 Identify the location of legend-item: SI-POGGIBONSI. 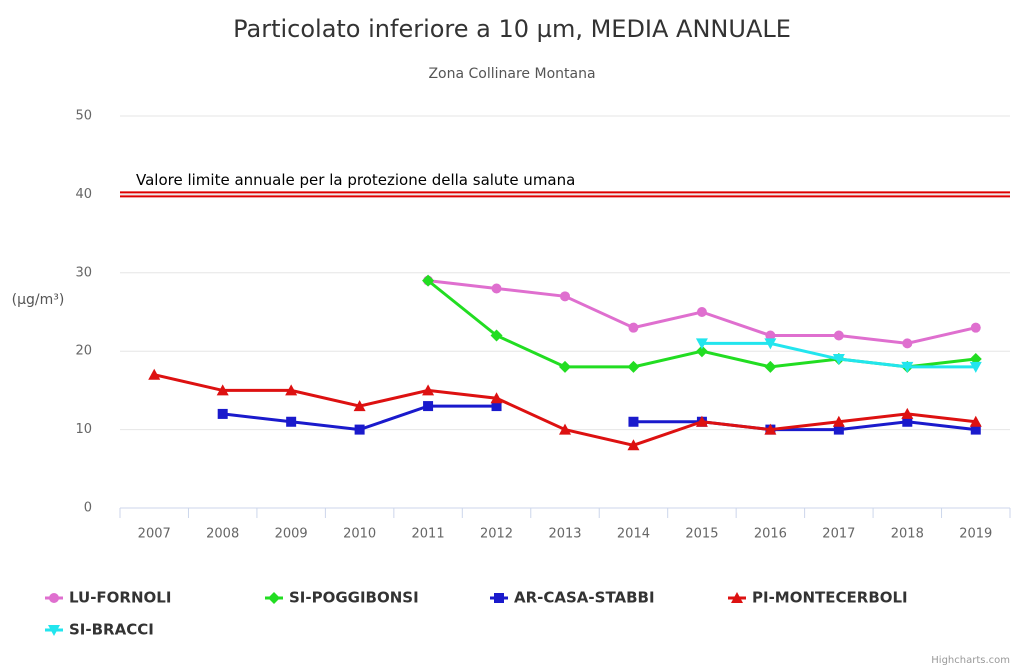
(342, 598).